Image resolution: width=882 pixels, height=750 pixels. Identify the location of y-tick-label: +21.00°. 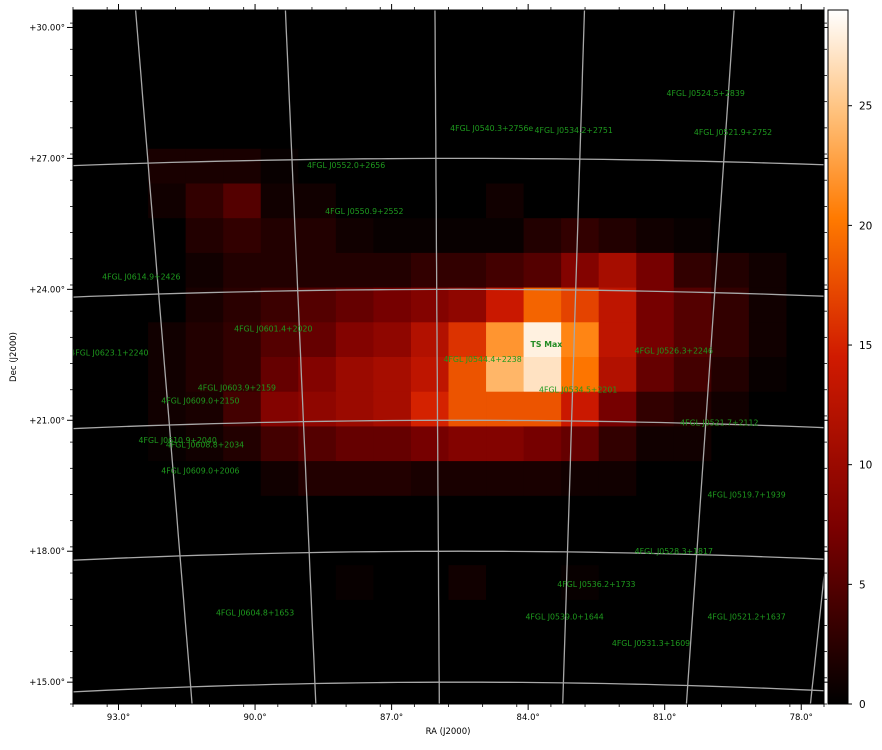
(47, 421).